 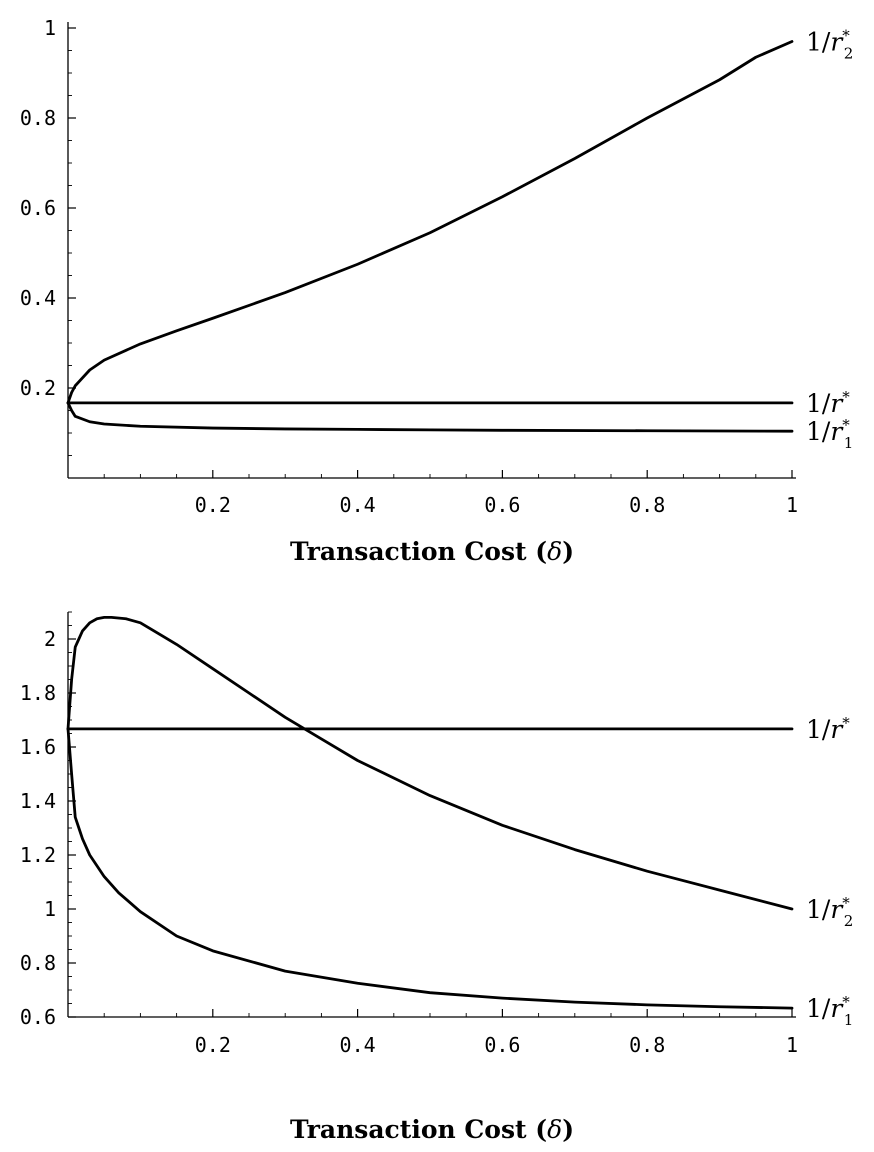 What do you see at coordinates (38, 1017) in the screenshot?
I see `bottom-chart-y-tick-label: 0.6` at bounding box center [38, 1017].